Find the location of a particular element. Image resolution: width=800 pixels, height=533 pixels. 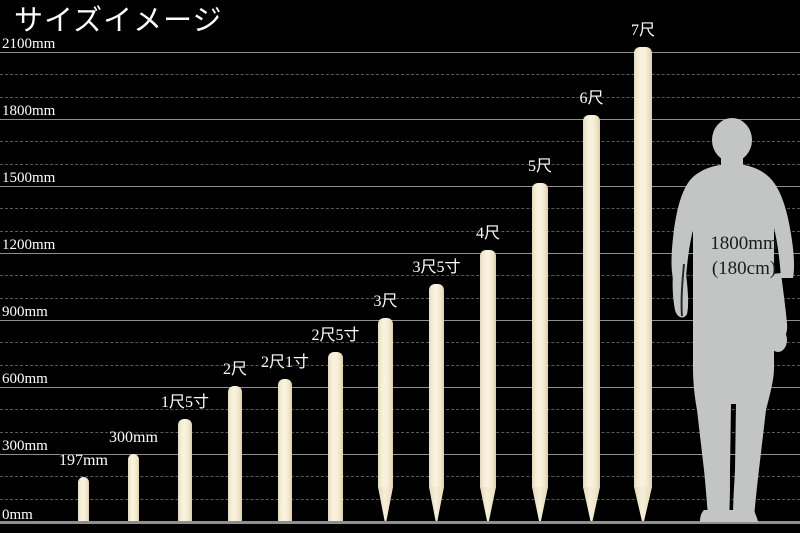

bar-value-label: 197mm is located at coordinates (83, 460).